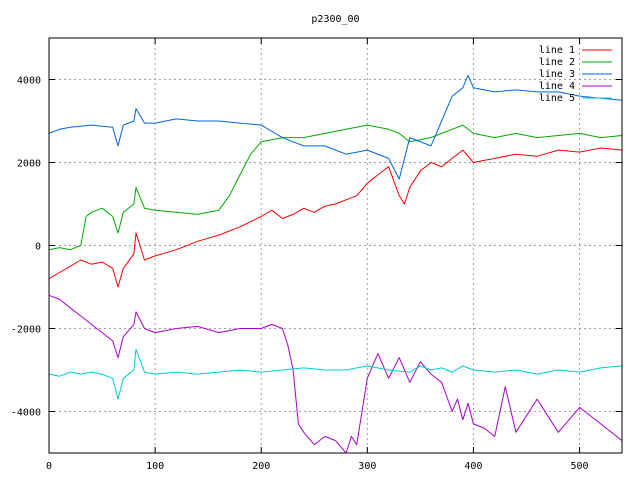 The height and width of the screenshot is (480, 640). I want to click on y-tick-label: 0, so click(38, 247).